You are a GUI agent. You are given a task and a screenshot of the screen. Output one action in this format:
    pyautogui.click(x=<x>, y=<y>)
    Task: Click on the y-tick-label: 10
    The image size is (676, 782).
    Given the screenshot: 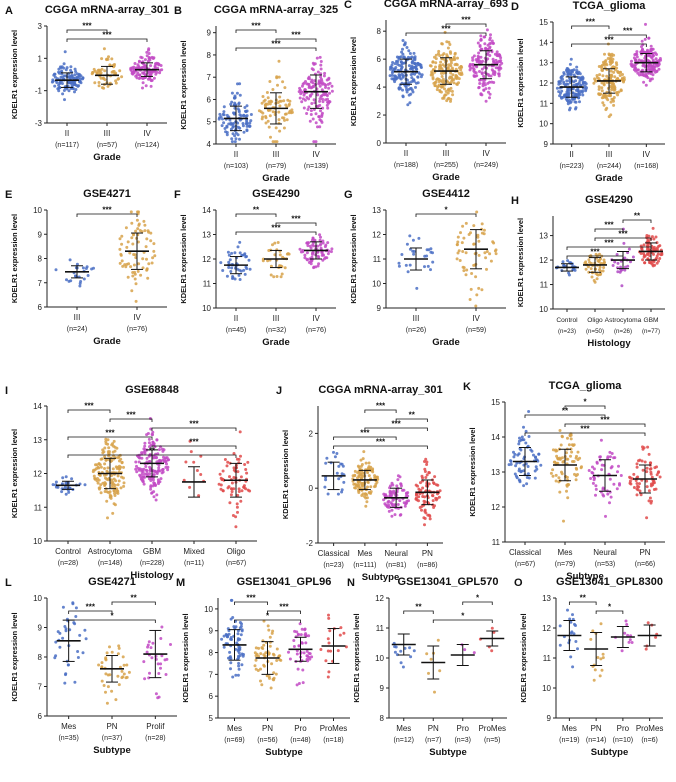 What is the action you would take?
    pyautogui.click(x=543, y=124)
    